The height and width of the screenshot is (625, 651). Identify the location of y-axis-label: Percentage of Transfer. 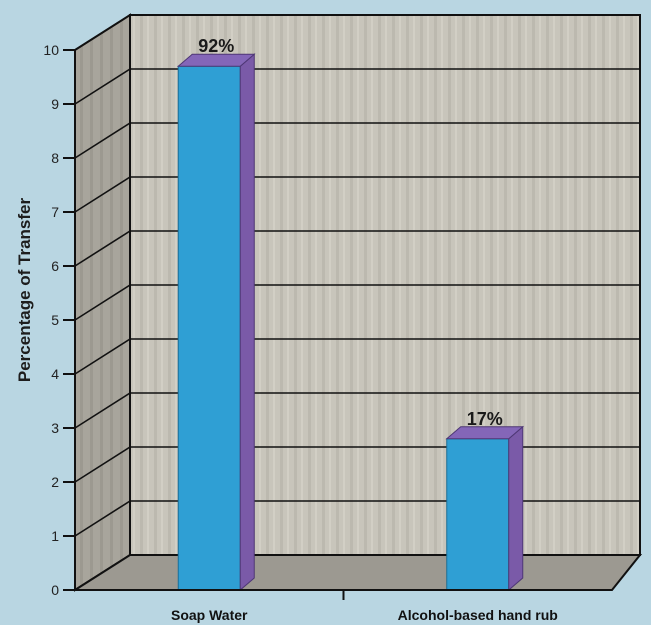
(24, 290).